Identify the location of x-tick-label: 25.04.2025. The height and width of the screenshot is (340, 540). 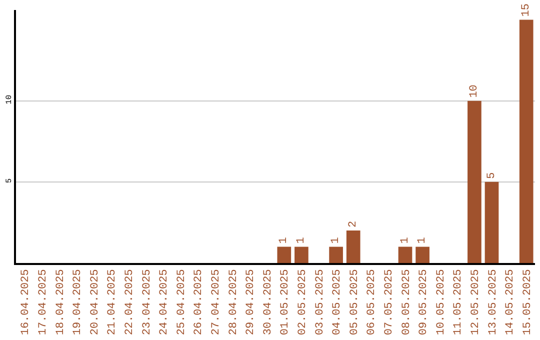
(182, 302).